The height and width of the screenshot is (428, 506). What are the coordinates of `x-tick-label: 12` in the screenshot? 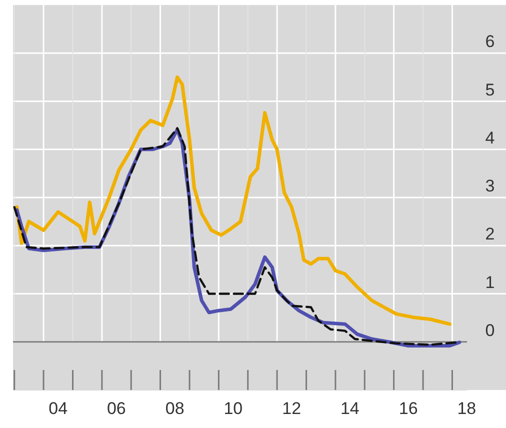 It's located at (292, 408).